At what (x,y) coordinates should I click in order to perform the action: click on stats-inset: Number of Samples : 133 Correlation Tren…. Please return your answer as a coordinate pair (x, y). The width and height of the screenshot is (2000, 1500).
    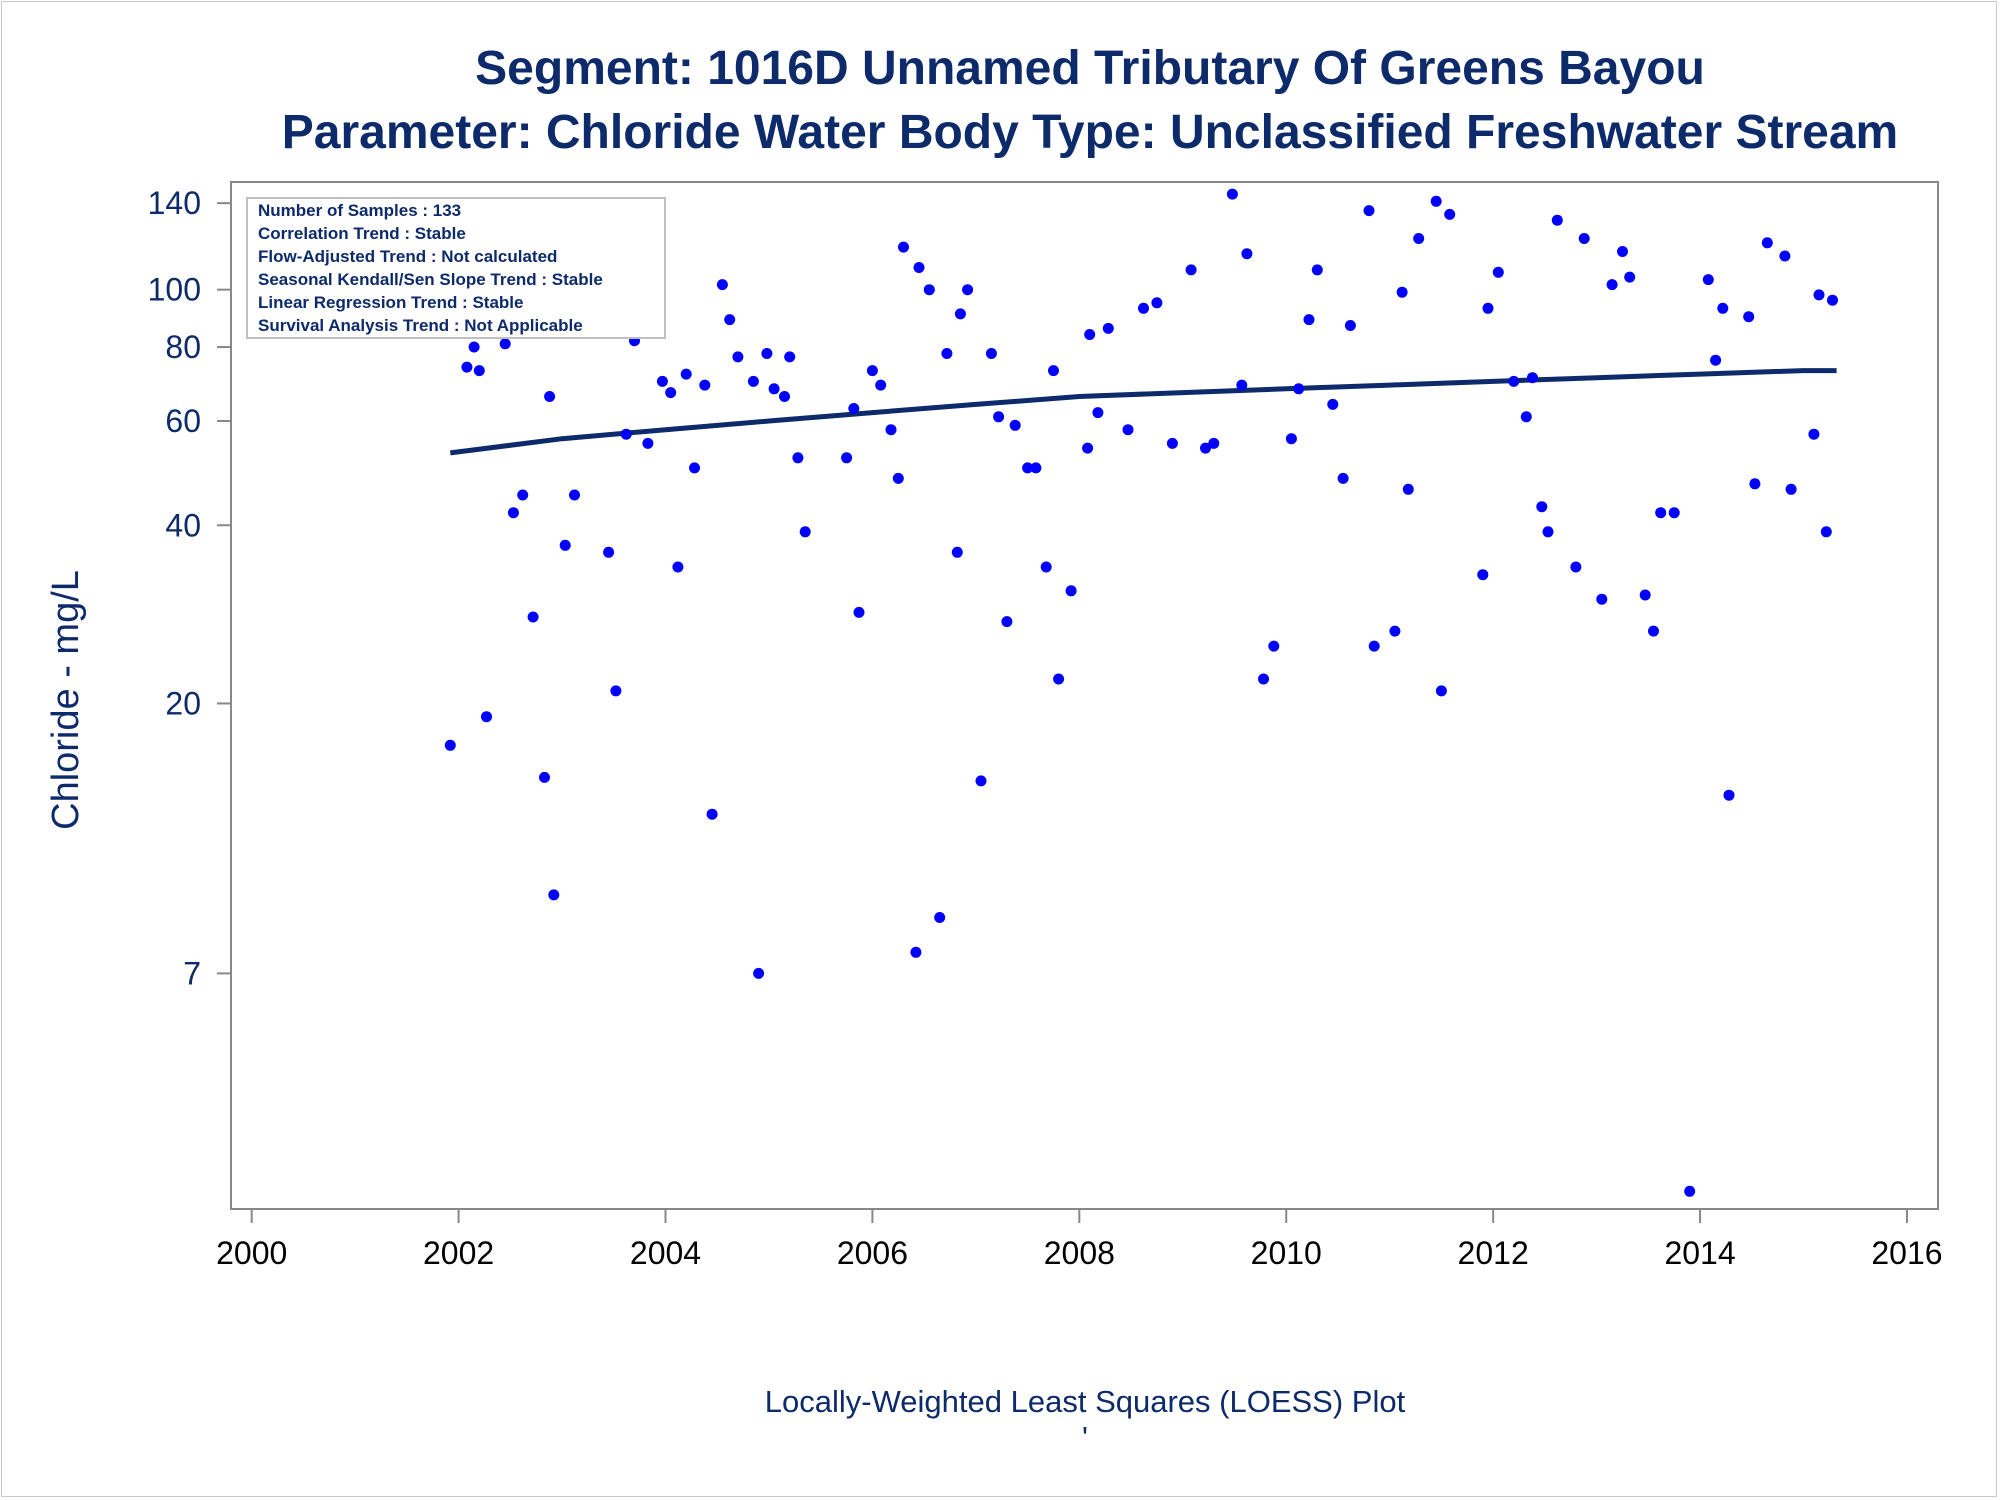
    Looking at the image, I should click on (456, 268).